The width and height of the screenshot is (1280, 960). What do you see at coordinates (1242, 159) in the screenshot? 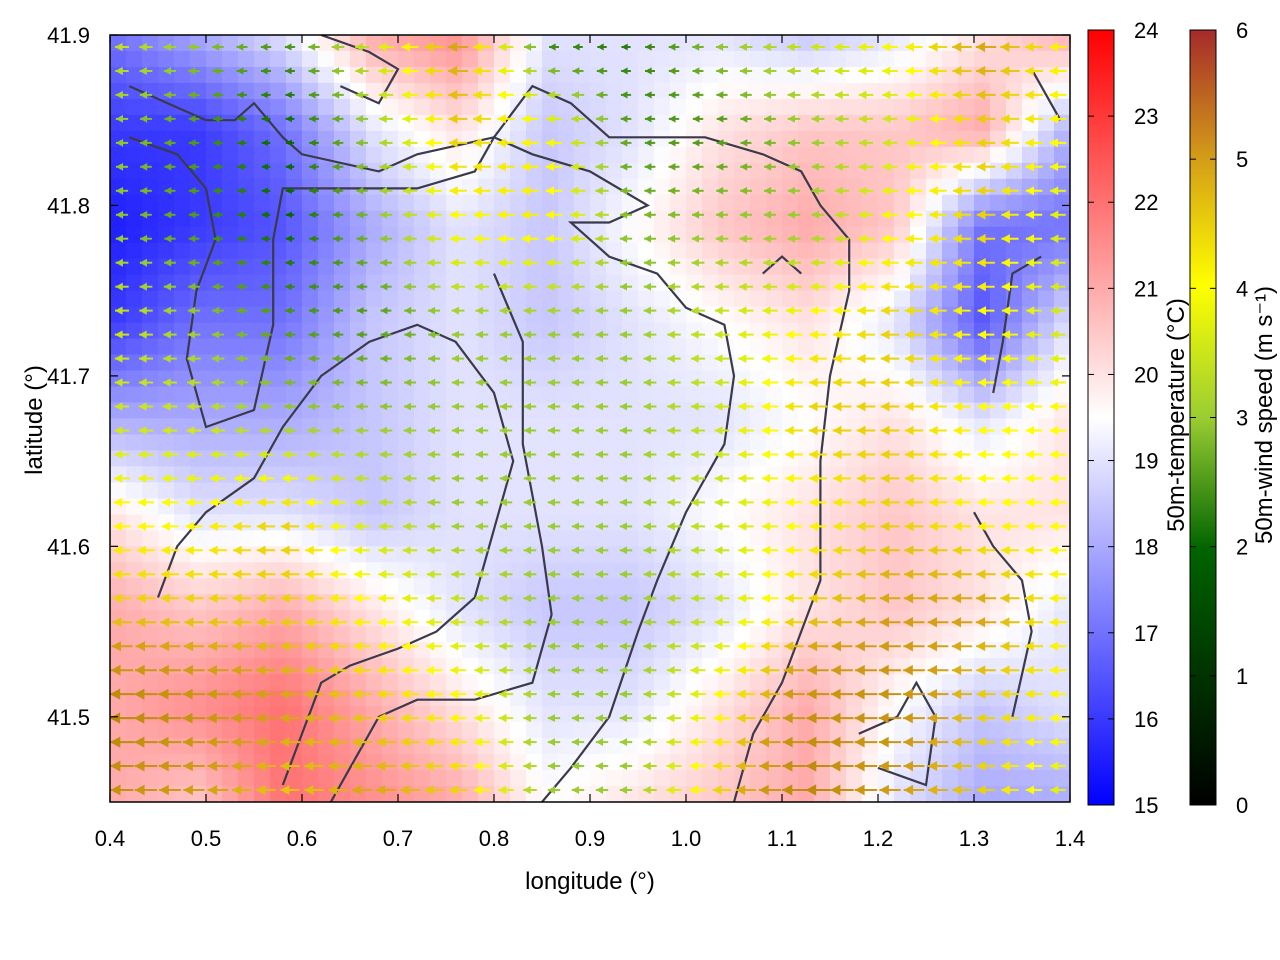
I see `wind-colorbar-tick-label: 5` at bounding box center [1242, 159].